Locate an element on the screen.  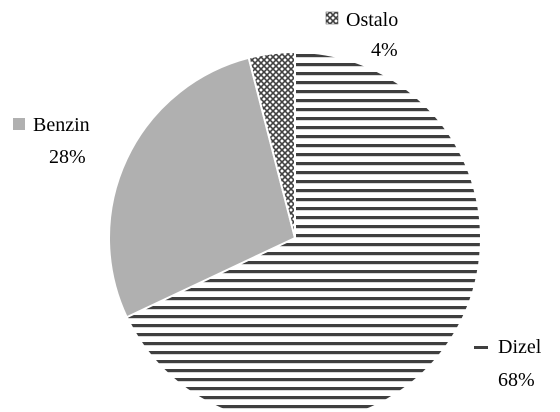
legend-swatch-benzin is located at coordinates (19, 124).